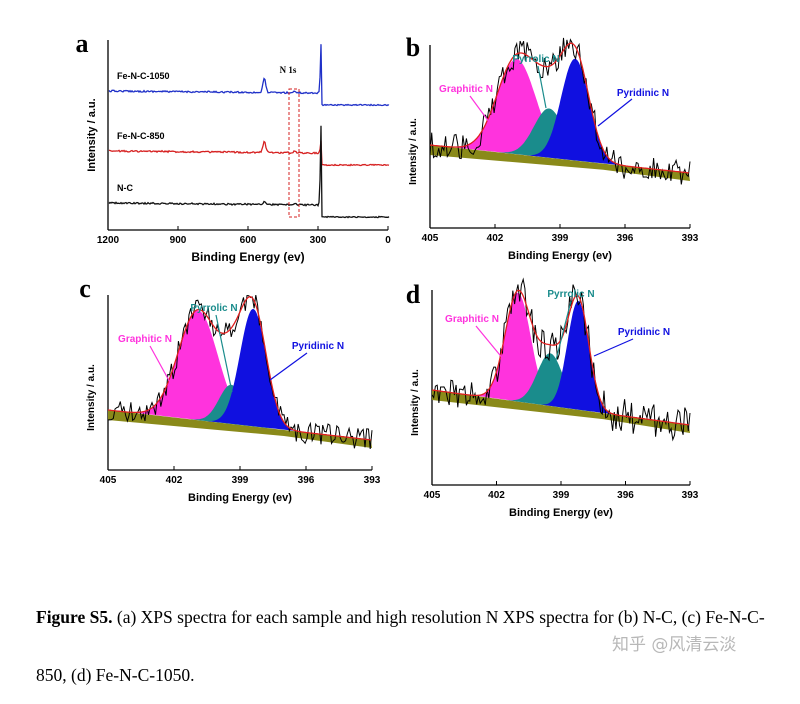 The width and height of the screenshot is (800, 704). What do you see at coordinates (561, 513) in the screenshot?
I see `panel-d-x-label: Binding Energy (ev)` at bounding box center [561, 513].